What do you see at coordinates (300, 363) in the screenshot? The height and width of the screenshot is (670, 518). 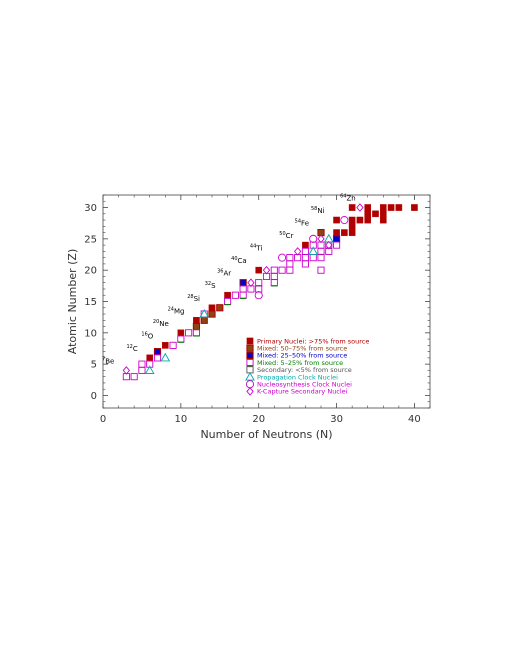 I see `legend-label: Mixed: 5–25% from source` at bounding box center [300, 363].